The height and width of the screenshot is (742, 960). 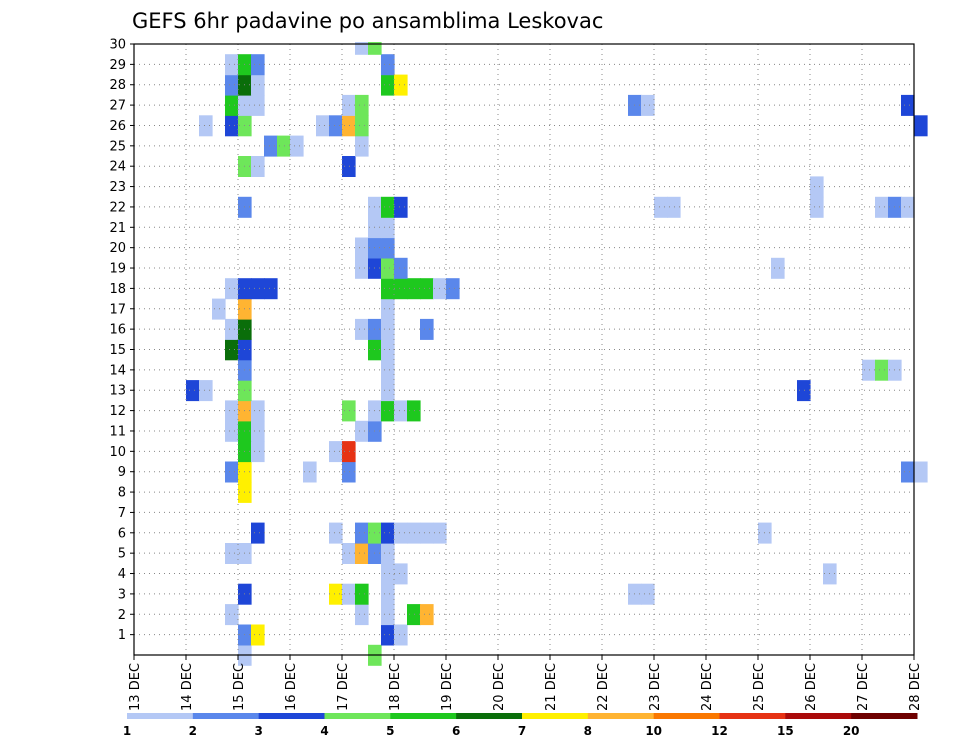 I want to click on x-tick-label: 28 DEC, so click(x=915, y=687).